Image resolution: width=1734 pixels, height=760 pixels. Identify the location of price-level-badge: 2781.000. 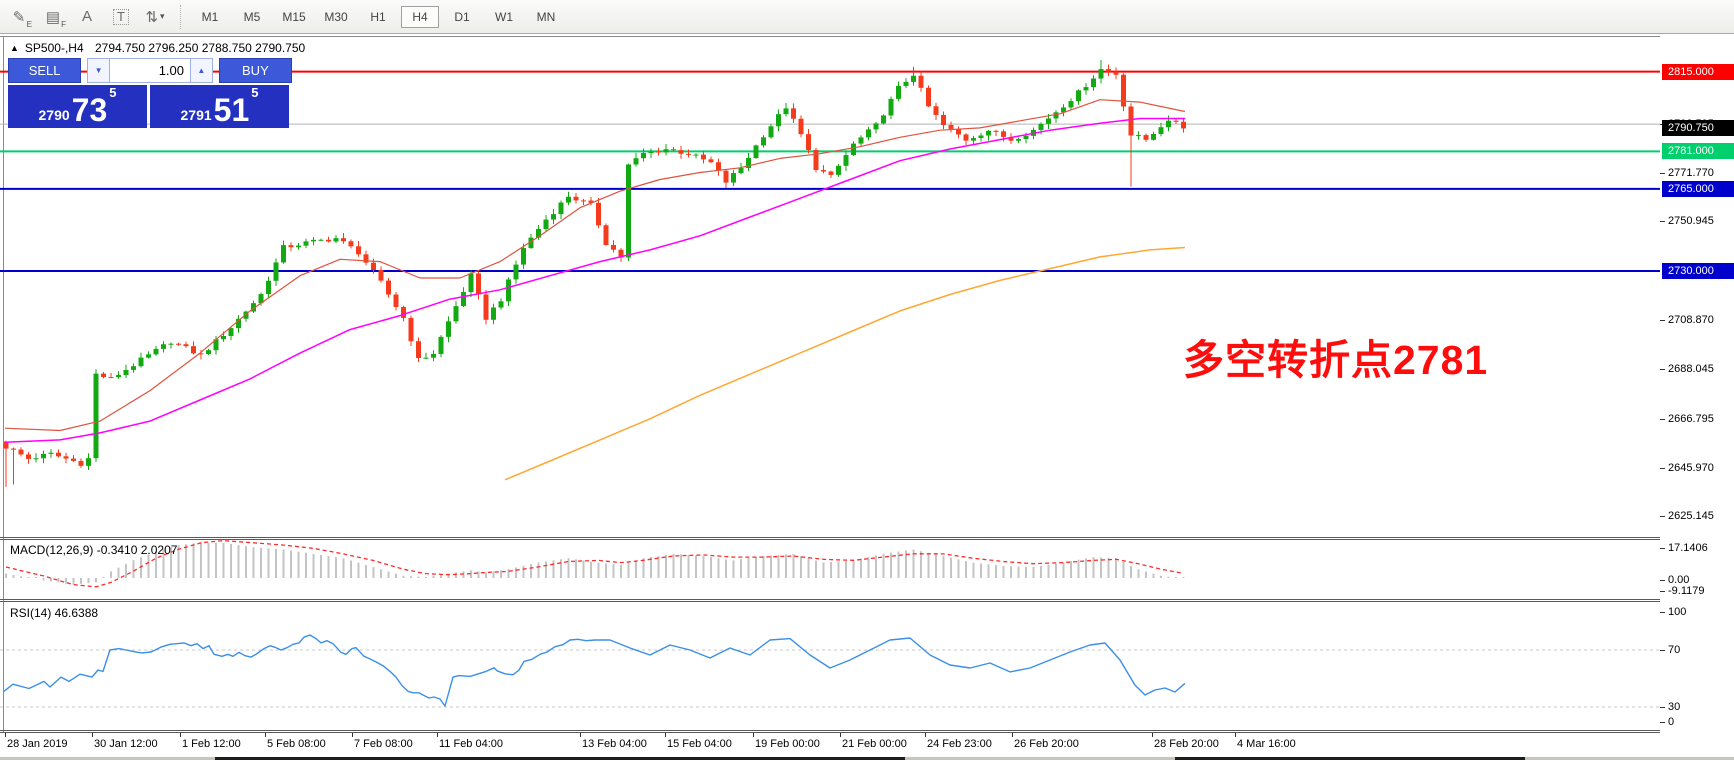
(1698, 151).